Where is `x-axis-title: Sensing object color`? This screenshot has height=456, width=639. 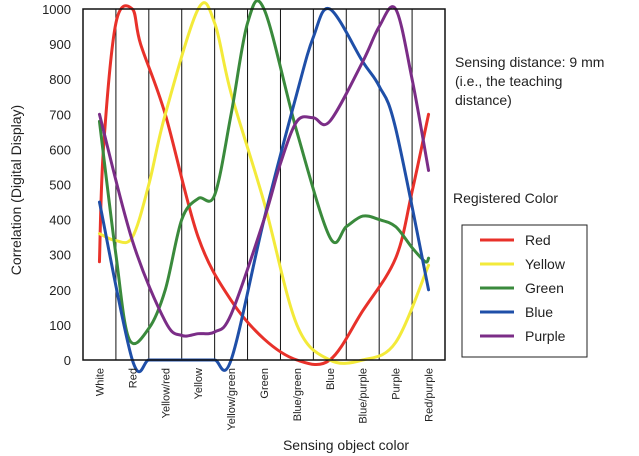
x-axis-title: Sensing object color is located at coordinates (346, 445).